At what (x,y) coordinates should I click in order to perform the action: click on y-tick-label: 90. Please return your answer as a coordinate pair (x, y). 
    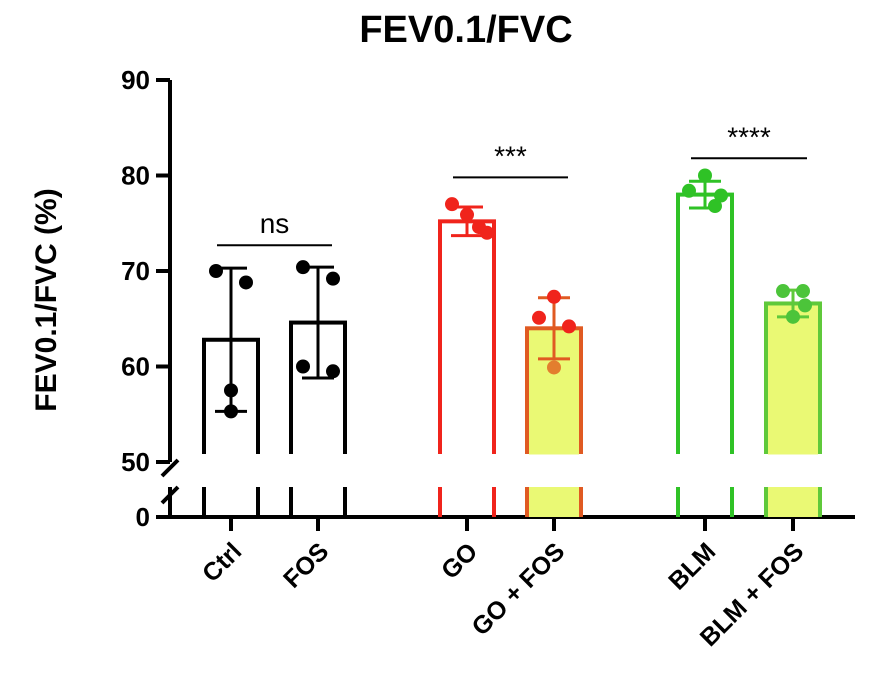
    Looking at the image, I should click on (135, 80).